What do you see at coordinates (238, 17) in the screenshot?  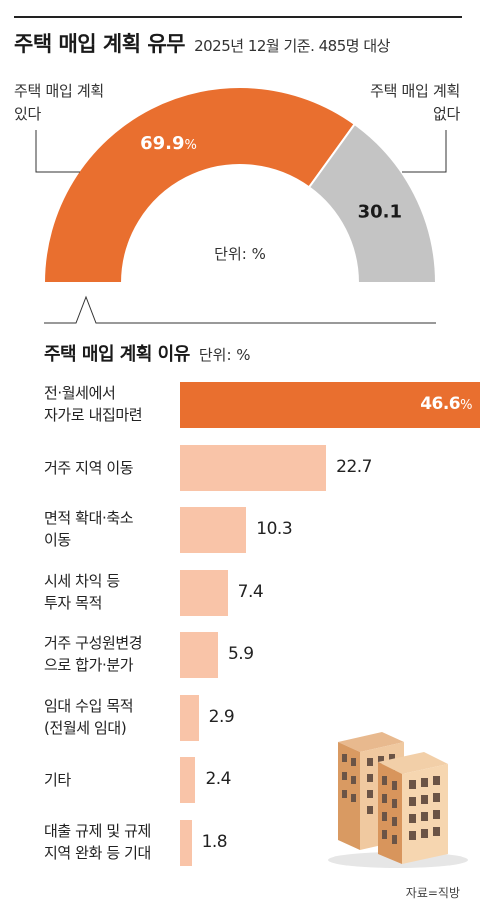 I see `top-rule` at bounding box center [238, 17].